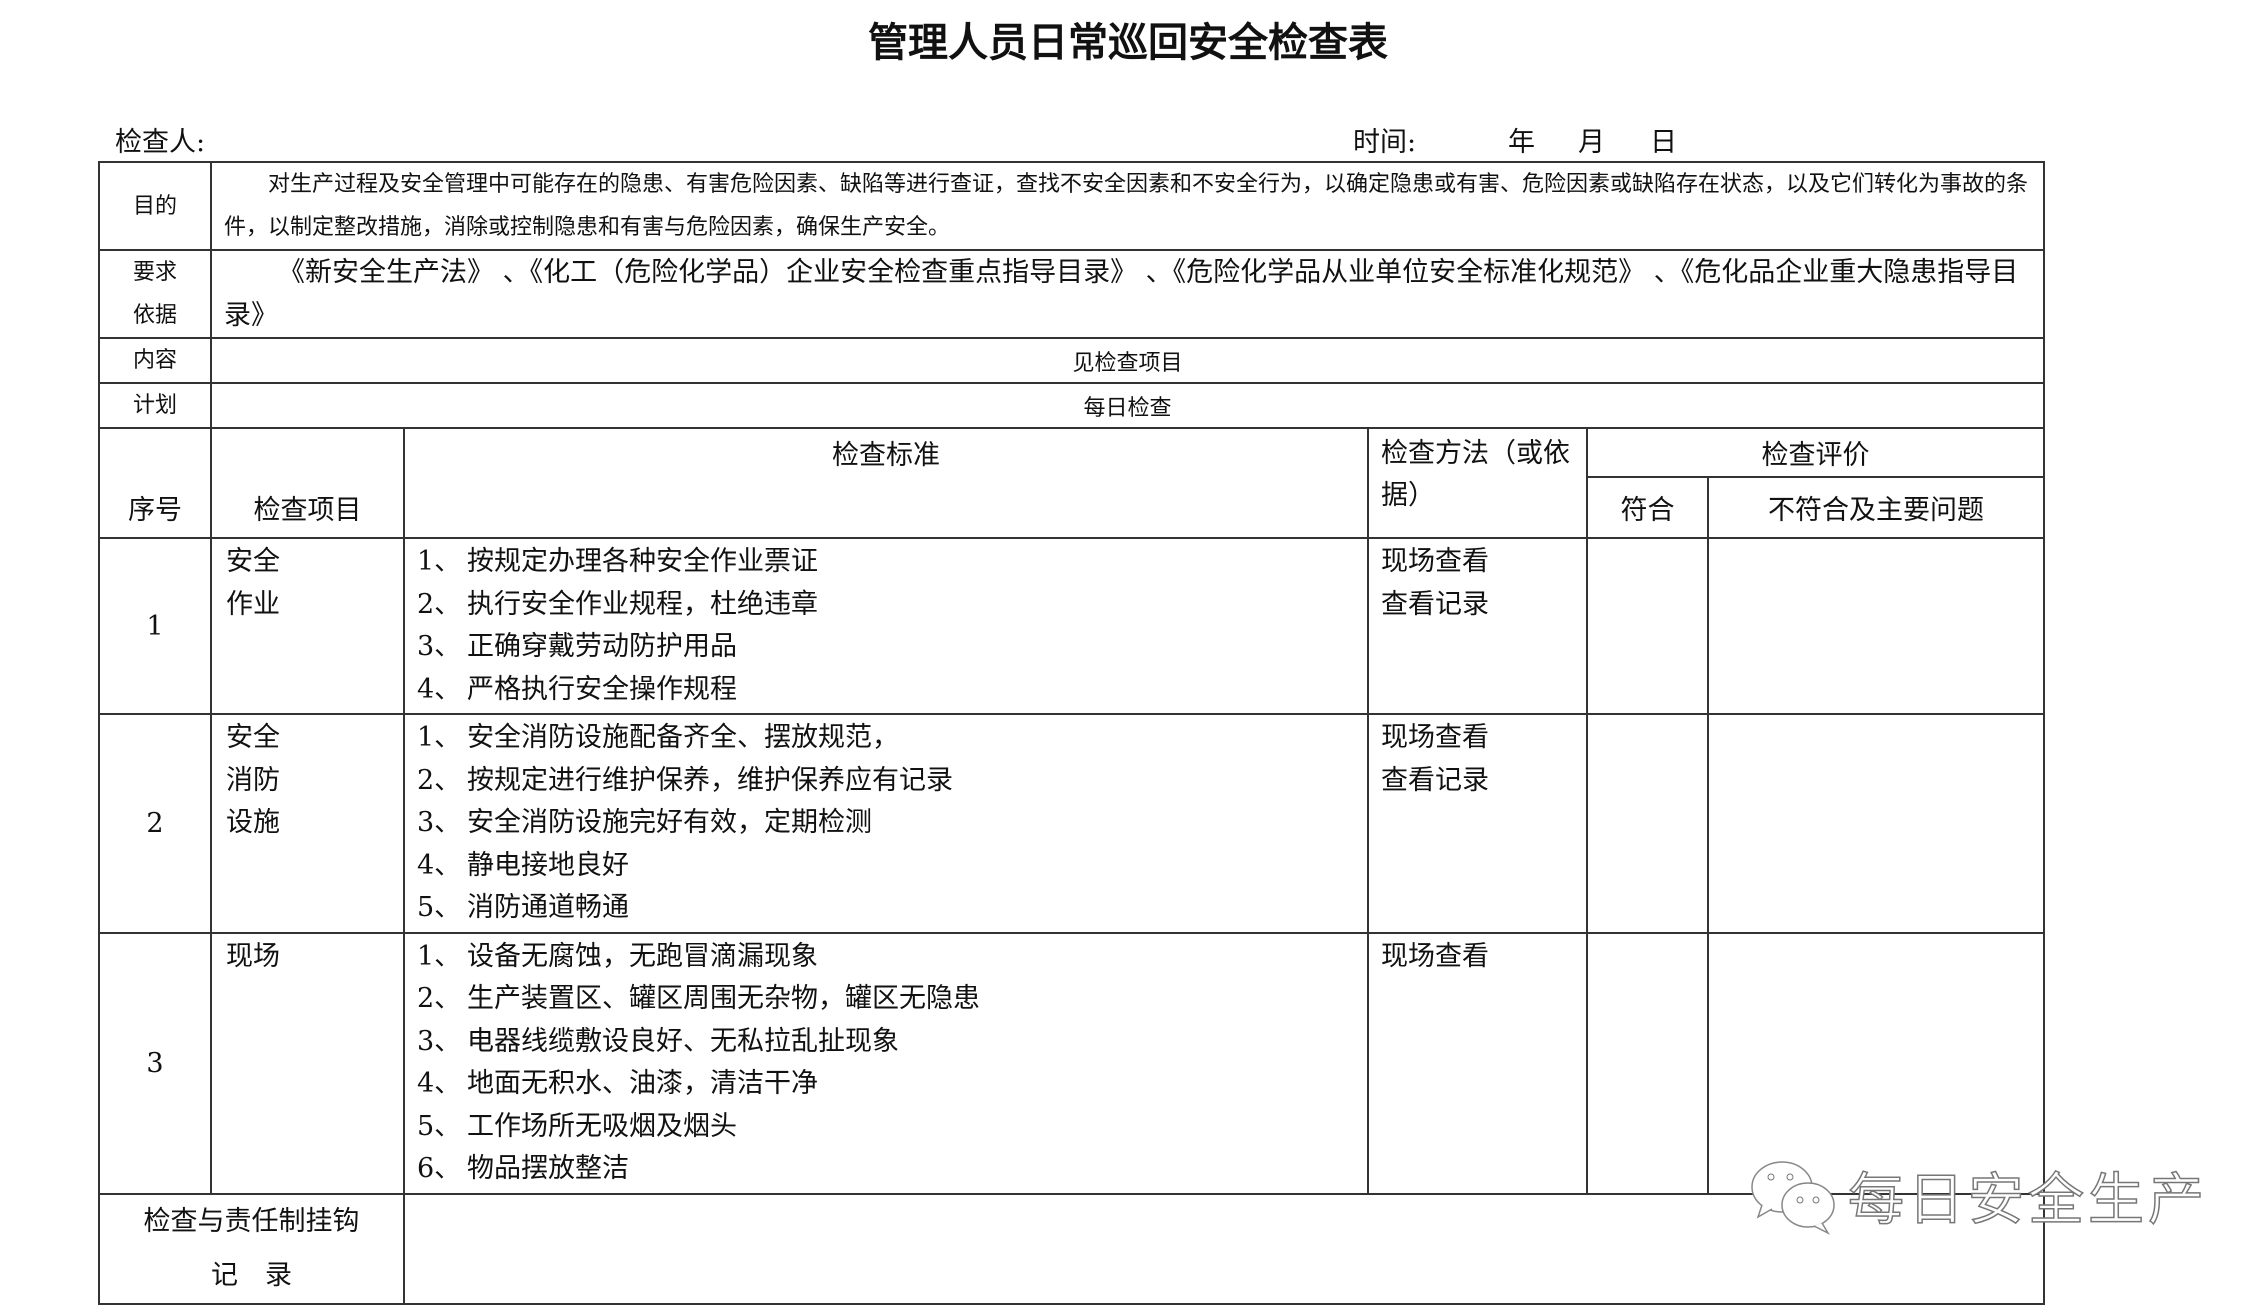 The width and height of the screenshot is (2245, 1305). I want to click on inspector-label: 检查人:, so click(160, 142).